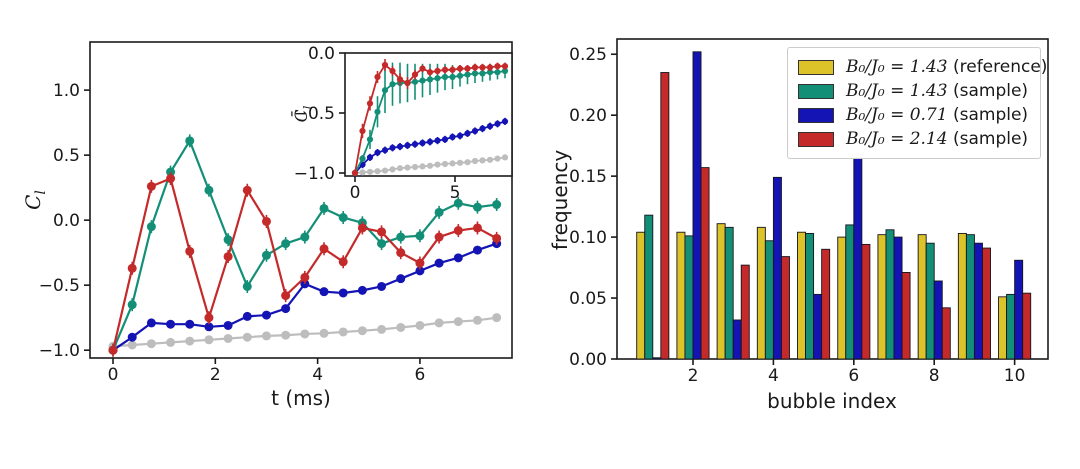 The width and height of the screenshot is (1080, 469). Describe the element at coordinates (302, 116) in the screenshot. I see `inset-ylabel-symbol: C̄` at that location.